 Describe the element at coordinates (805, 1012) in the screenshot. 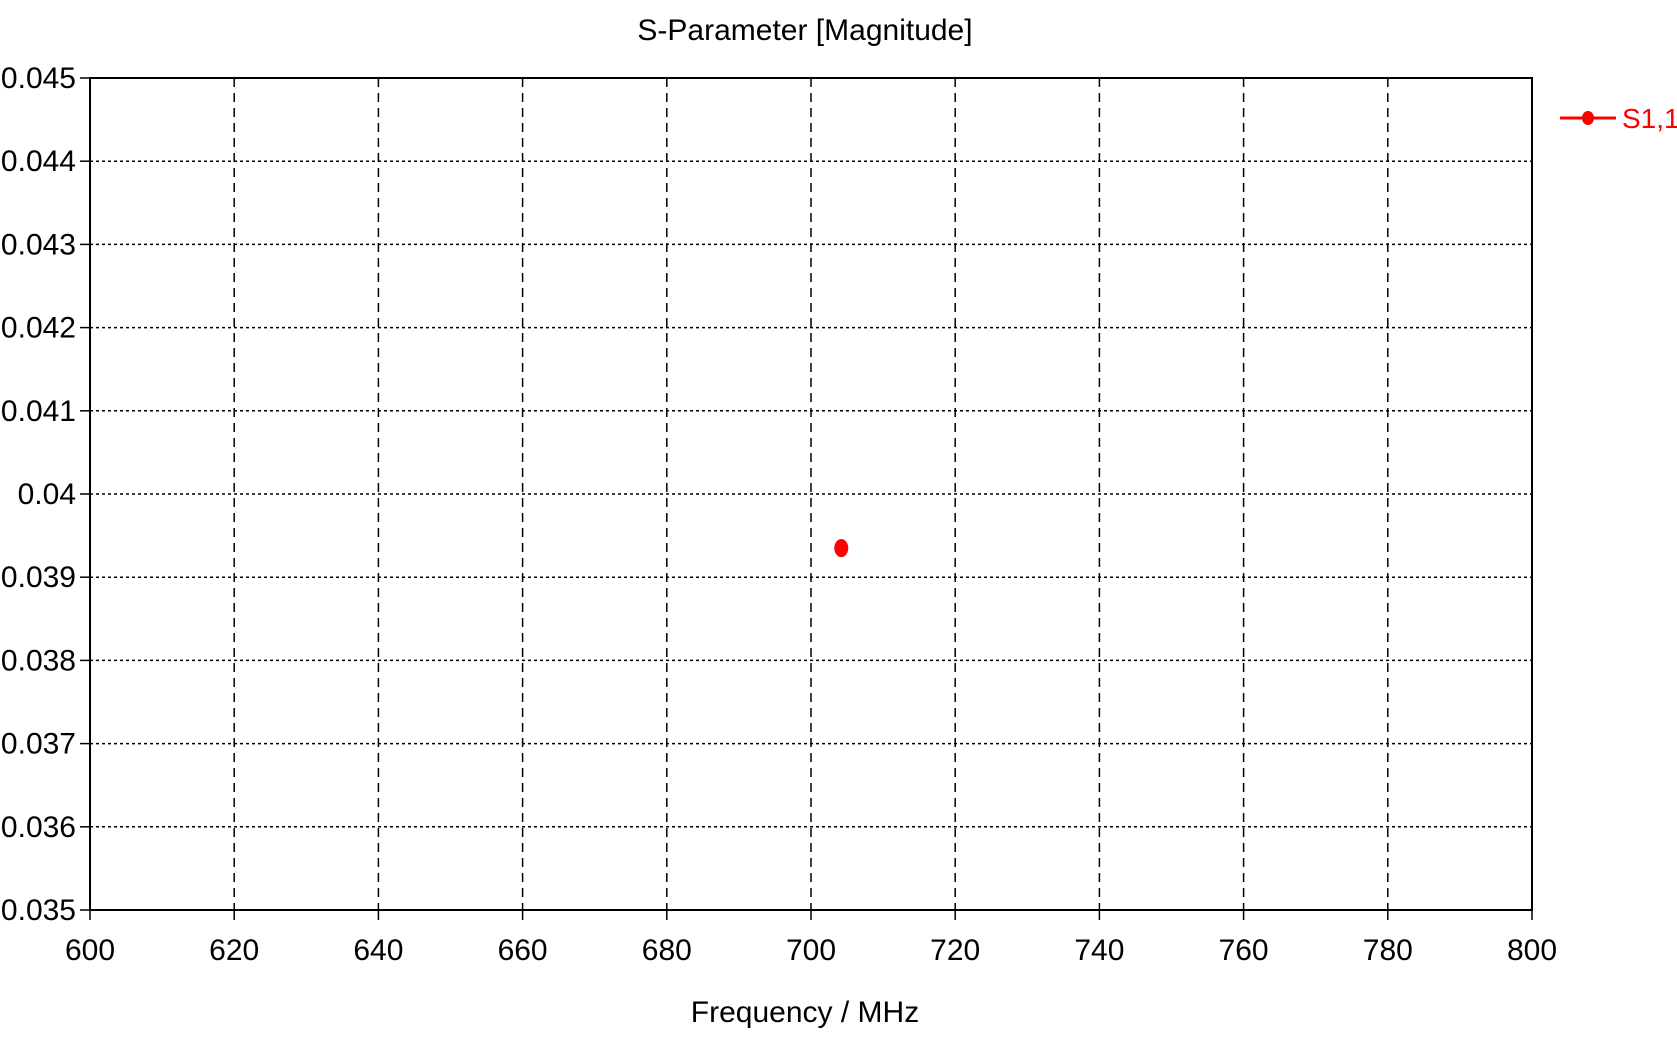

I see `x-axis-label: Frequency / MHz` at that location.